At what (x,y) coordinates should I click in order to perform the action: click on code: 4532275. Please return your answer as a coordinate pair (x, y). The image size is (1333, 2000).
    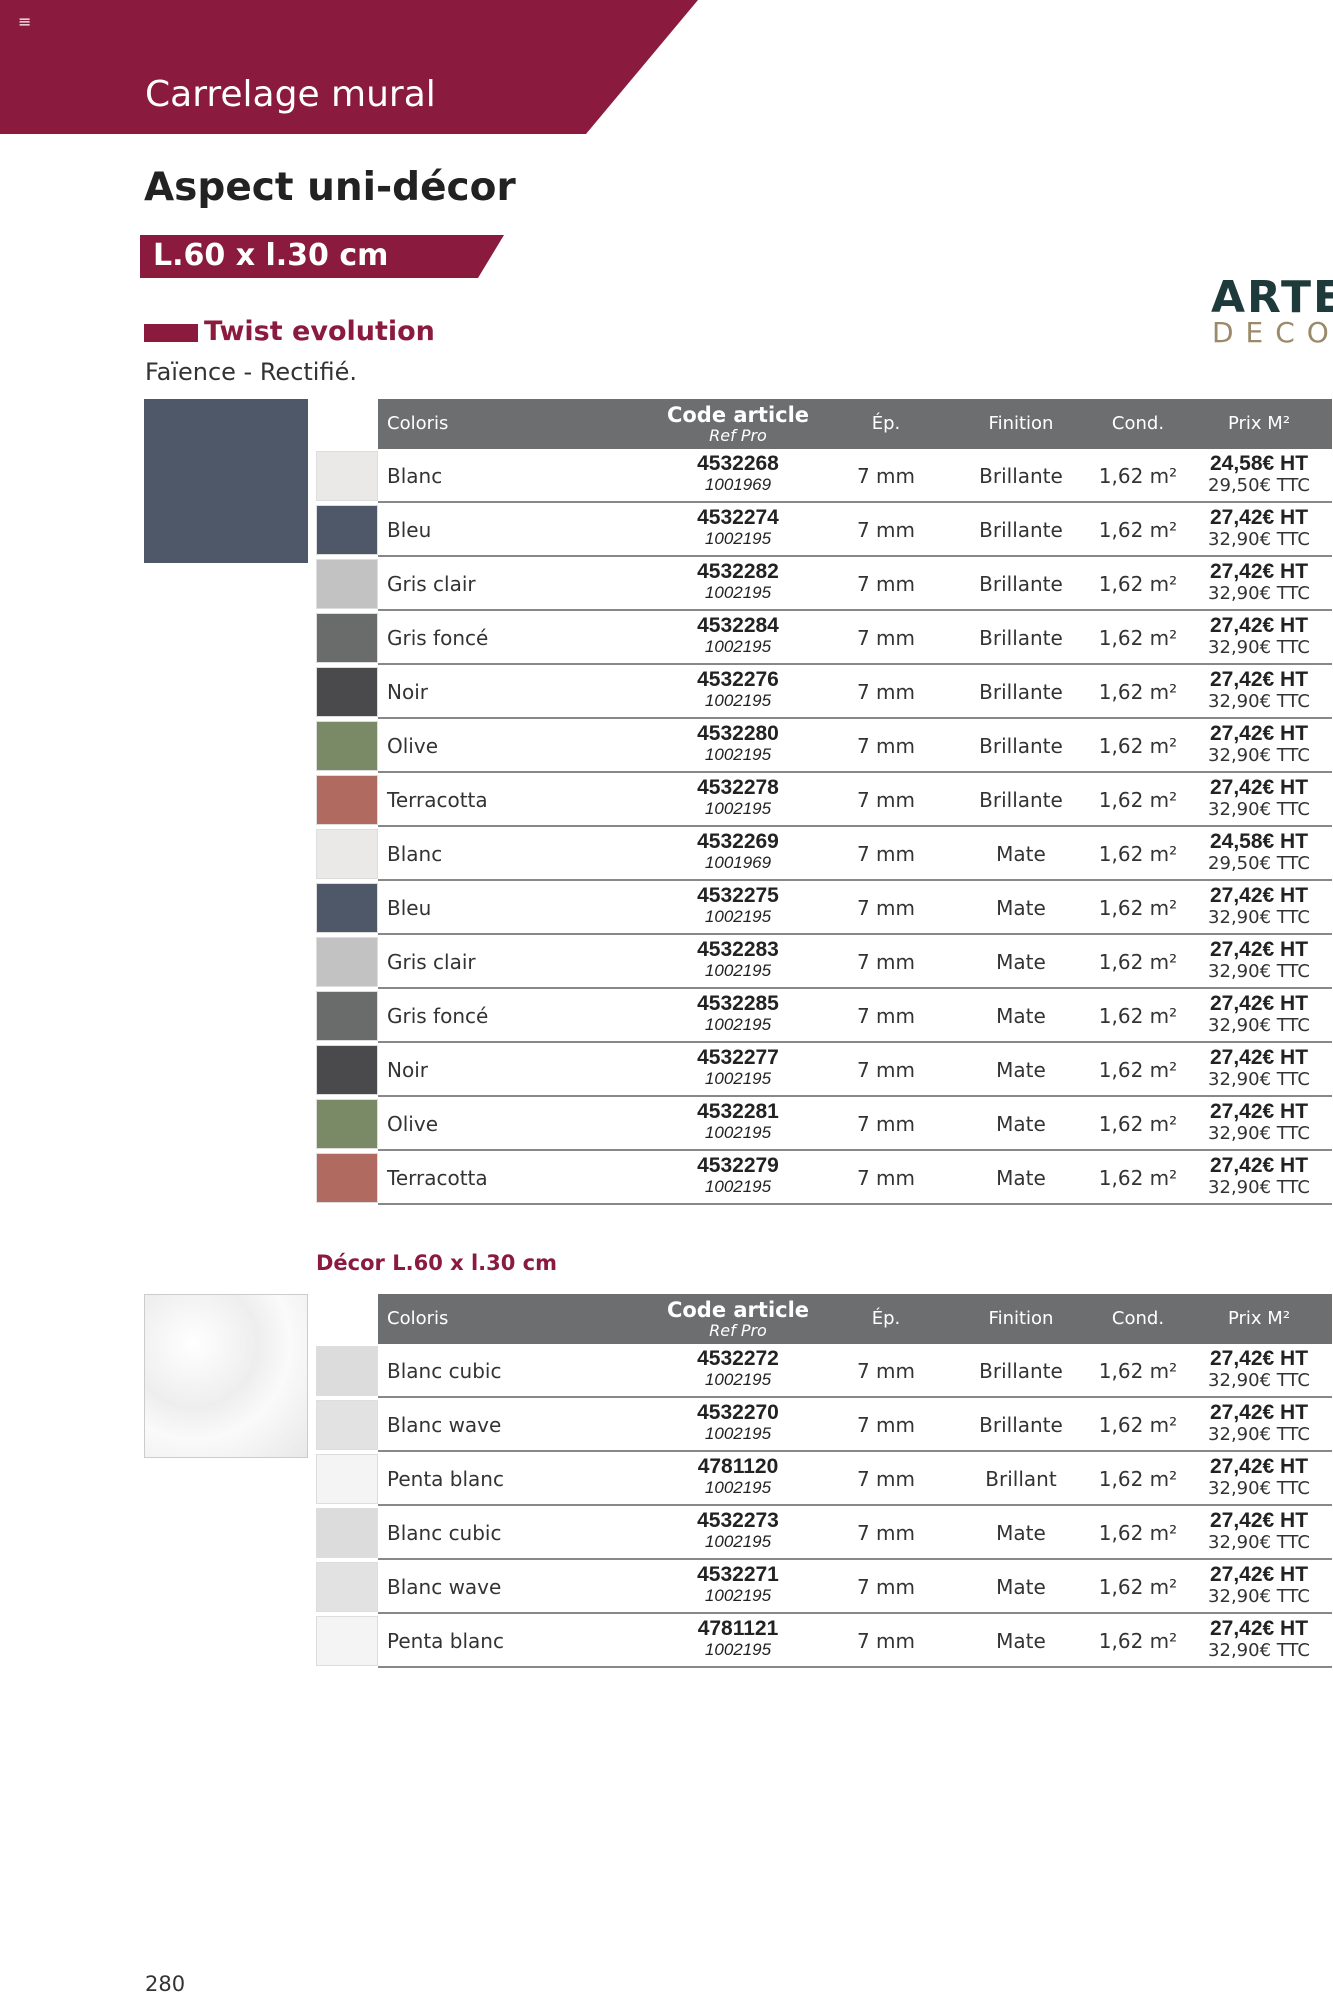
    Looking at the image, I should click on (738, 895).